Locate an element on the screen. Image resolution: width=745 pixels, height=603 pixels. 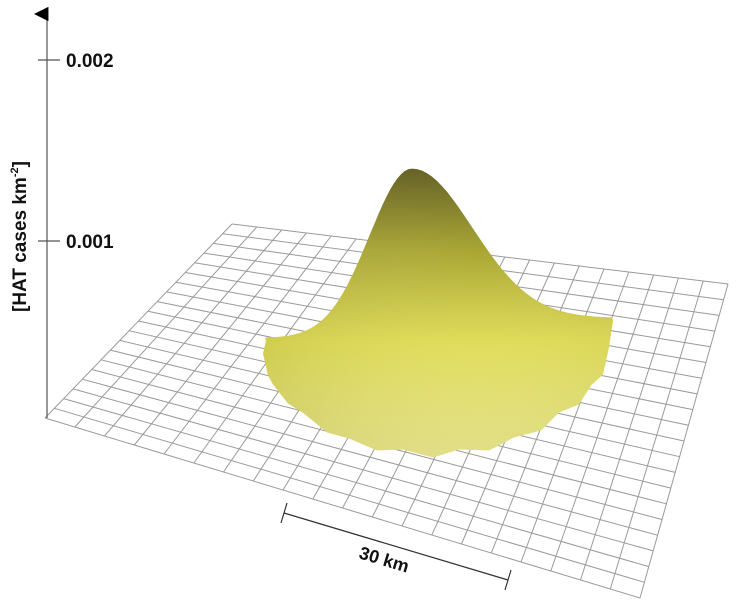
scale-bar: 30 km is located at coordinates (396, 546).